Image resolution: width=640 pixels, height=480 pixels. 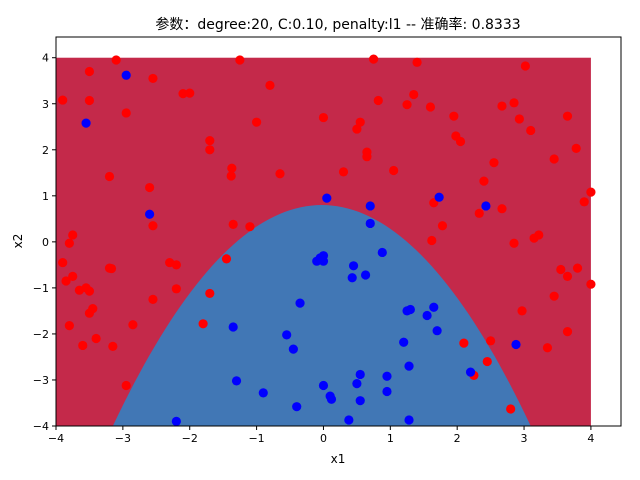 What do you see at coordinates (41, 380) in the screenshot?
I see `y-tick-label: −3` at bounding box center [41, 380].